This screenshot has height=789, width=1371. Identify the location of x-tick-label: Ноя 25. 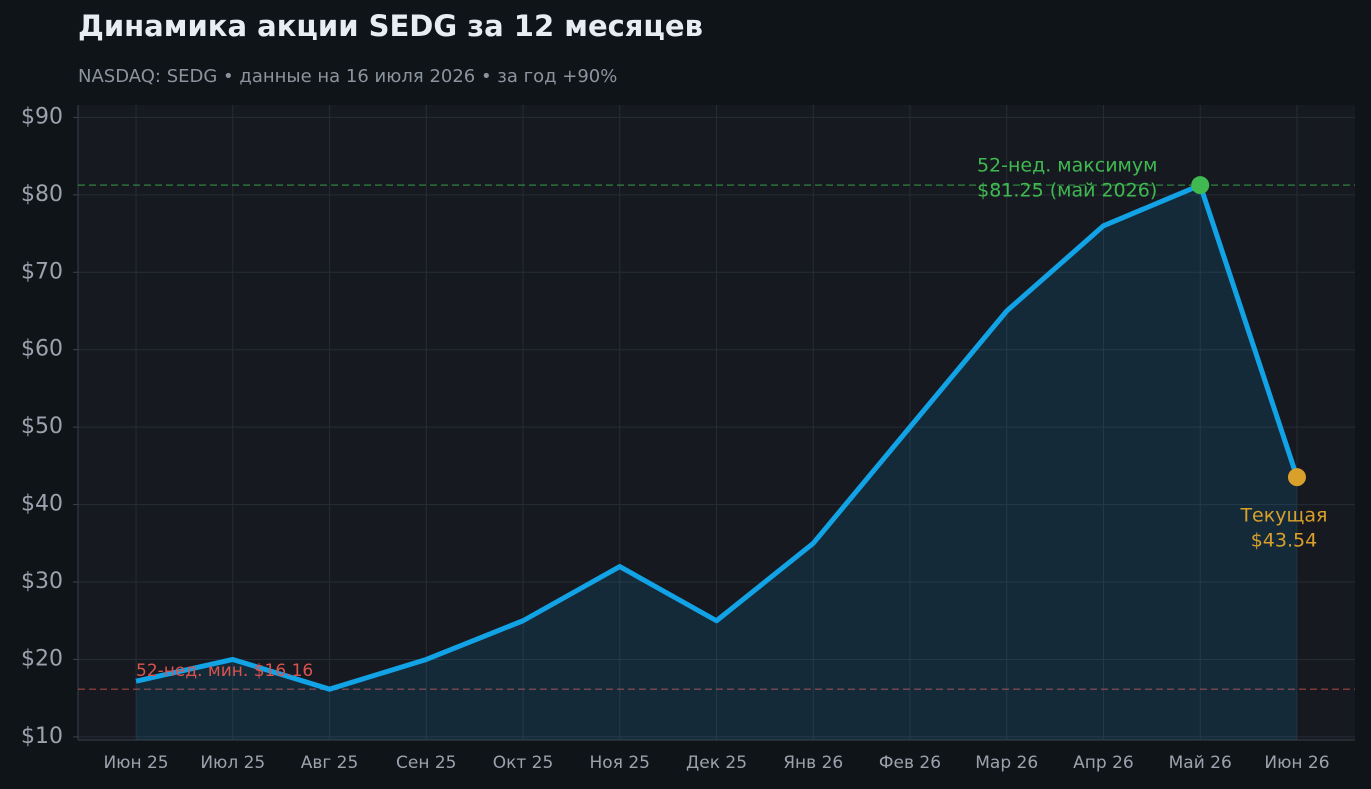
(620, 763).